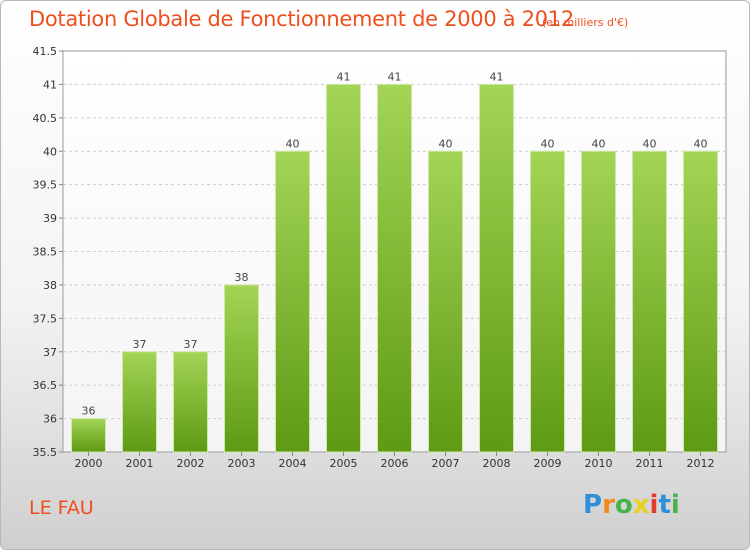  I want to click on y-tick-label: 41, so click(50, 84).